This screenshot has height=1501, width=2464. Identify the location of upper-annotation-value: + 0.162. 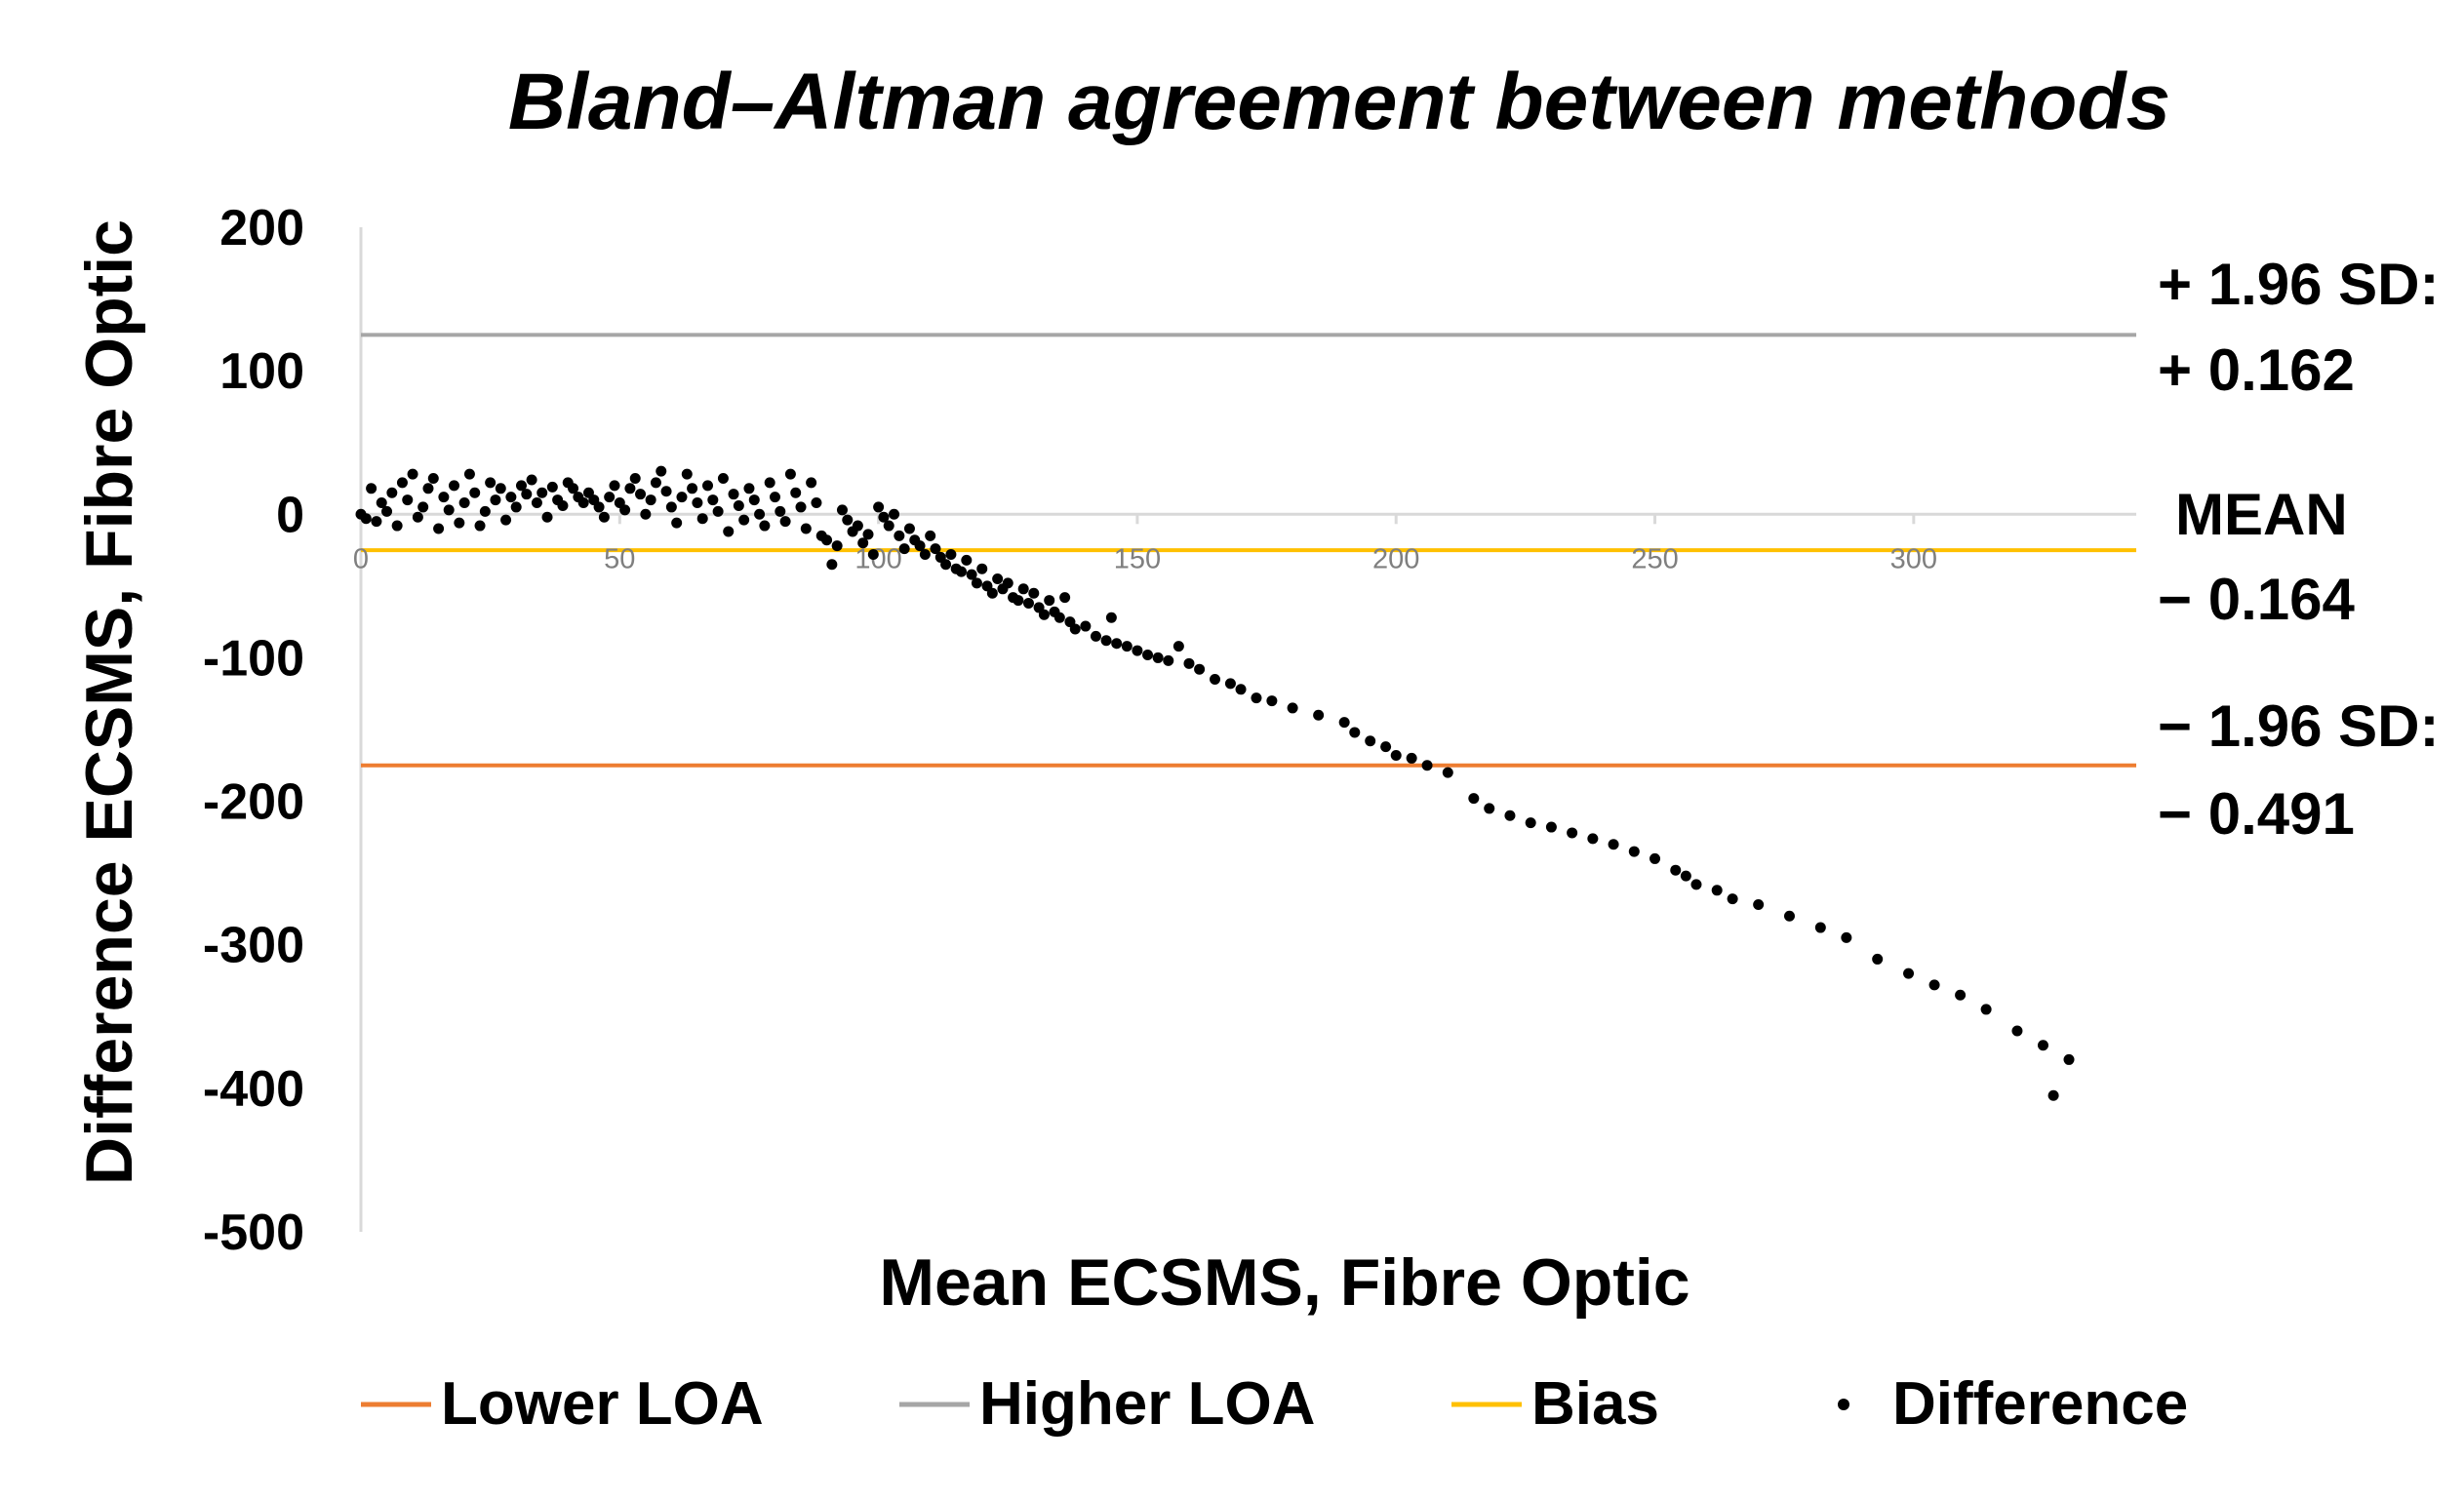
(2256, 370).